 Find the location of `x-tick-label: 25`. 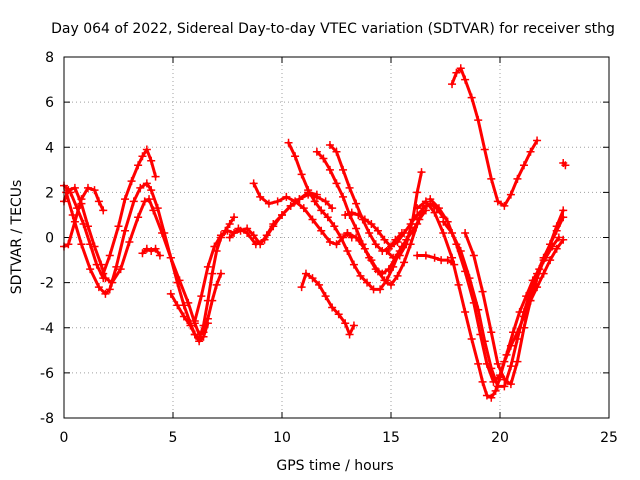

x-tick-label: 25 is located at coordinates (609, 438).